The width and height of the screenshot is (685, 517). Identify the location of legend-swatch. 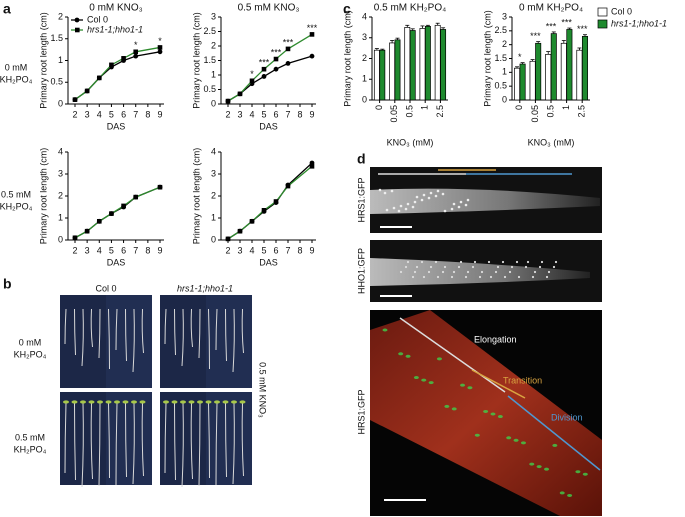
(602, 12).